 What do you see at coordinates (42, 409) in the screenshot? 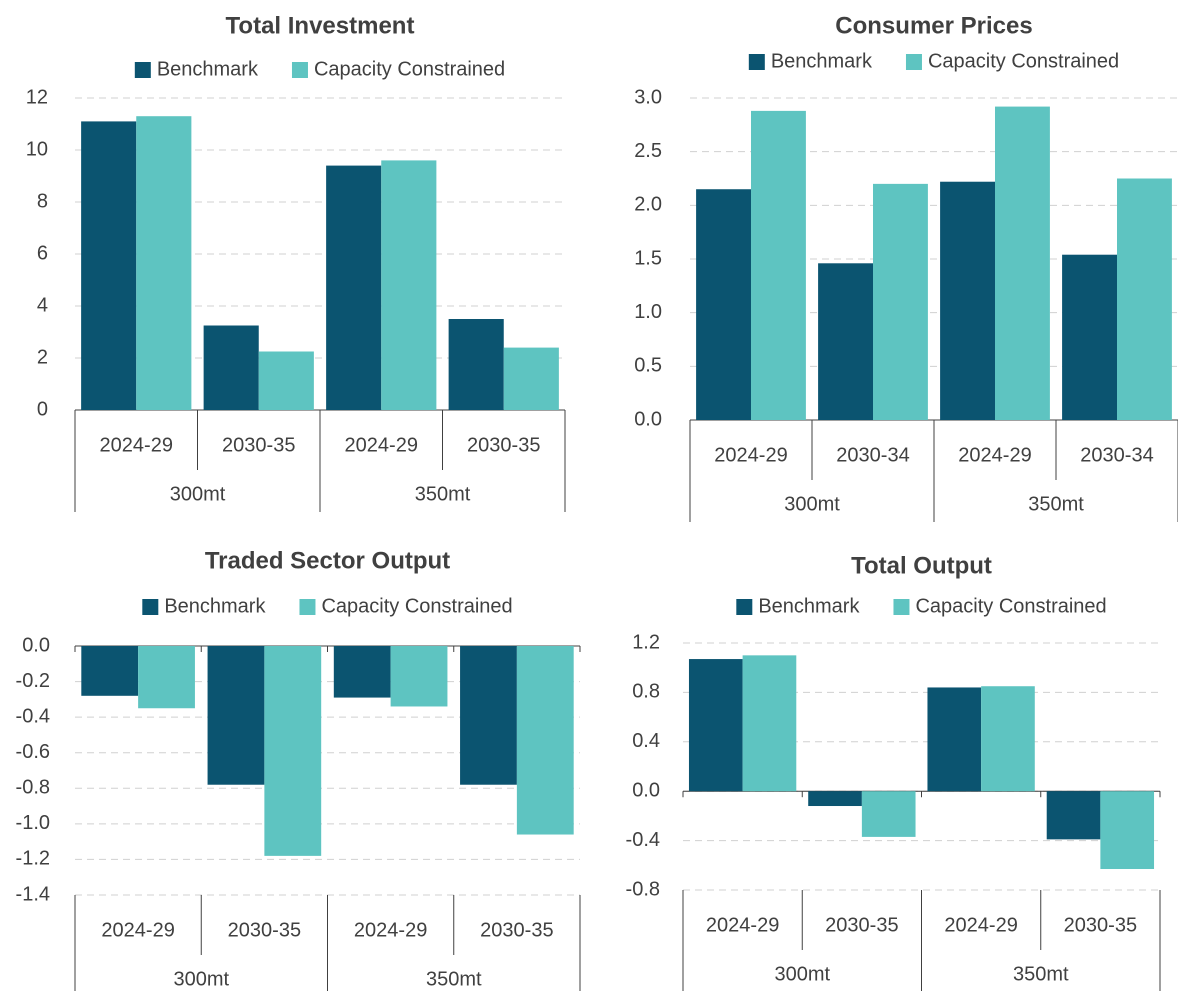
I see `y-tick-label: 0` at bounding box center [42, 409].